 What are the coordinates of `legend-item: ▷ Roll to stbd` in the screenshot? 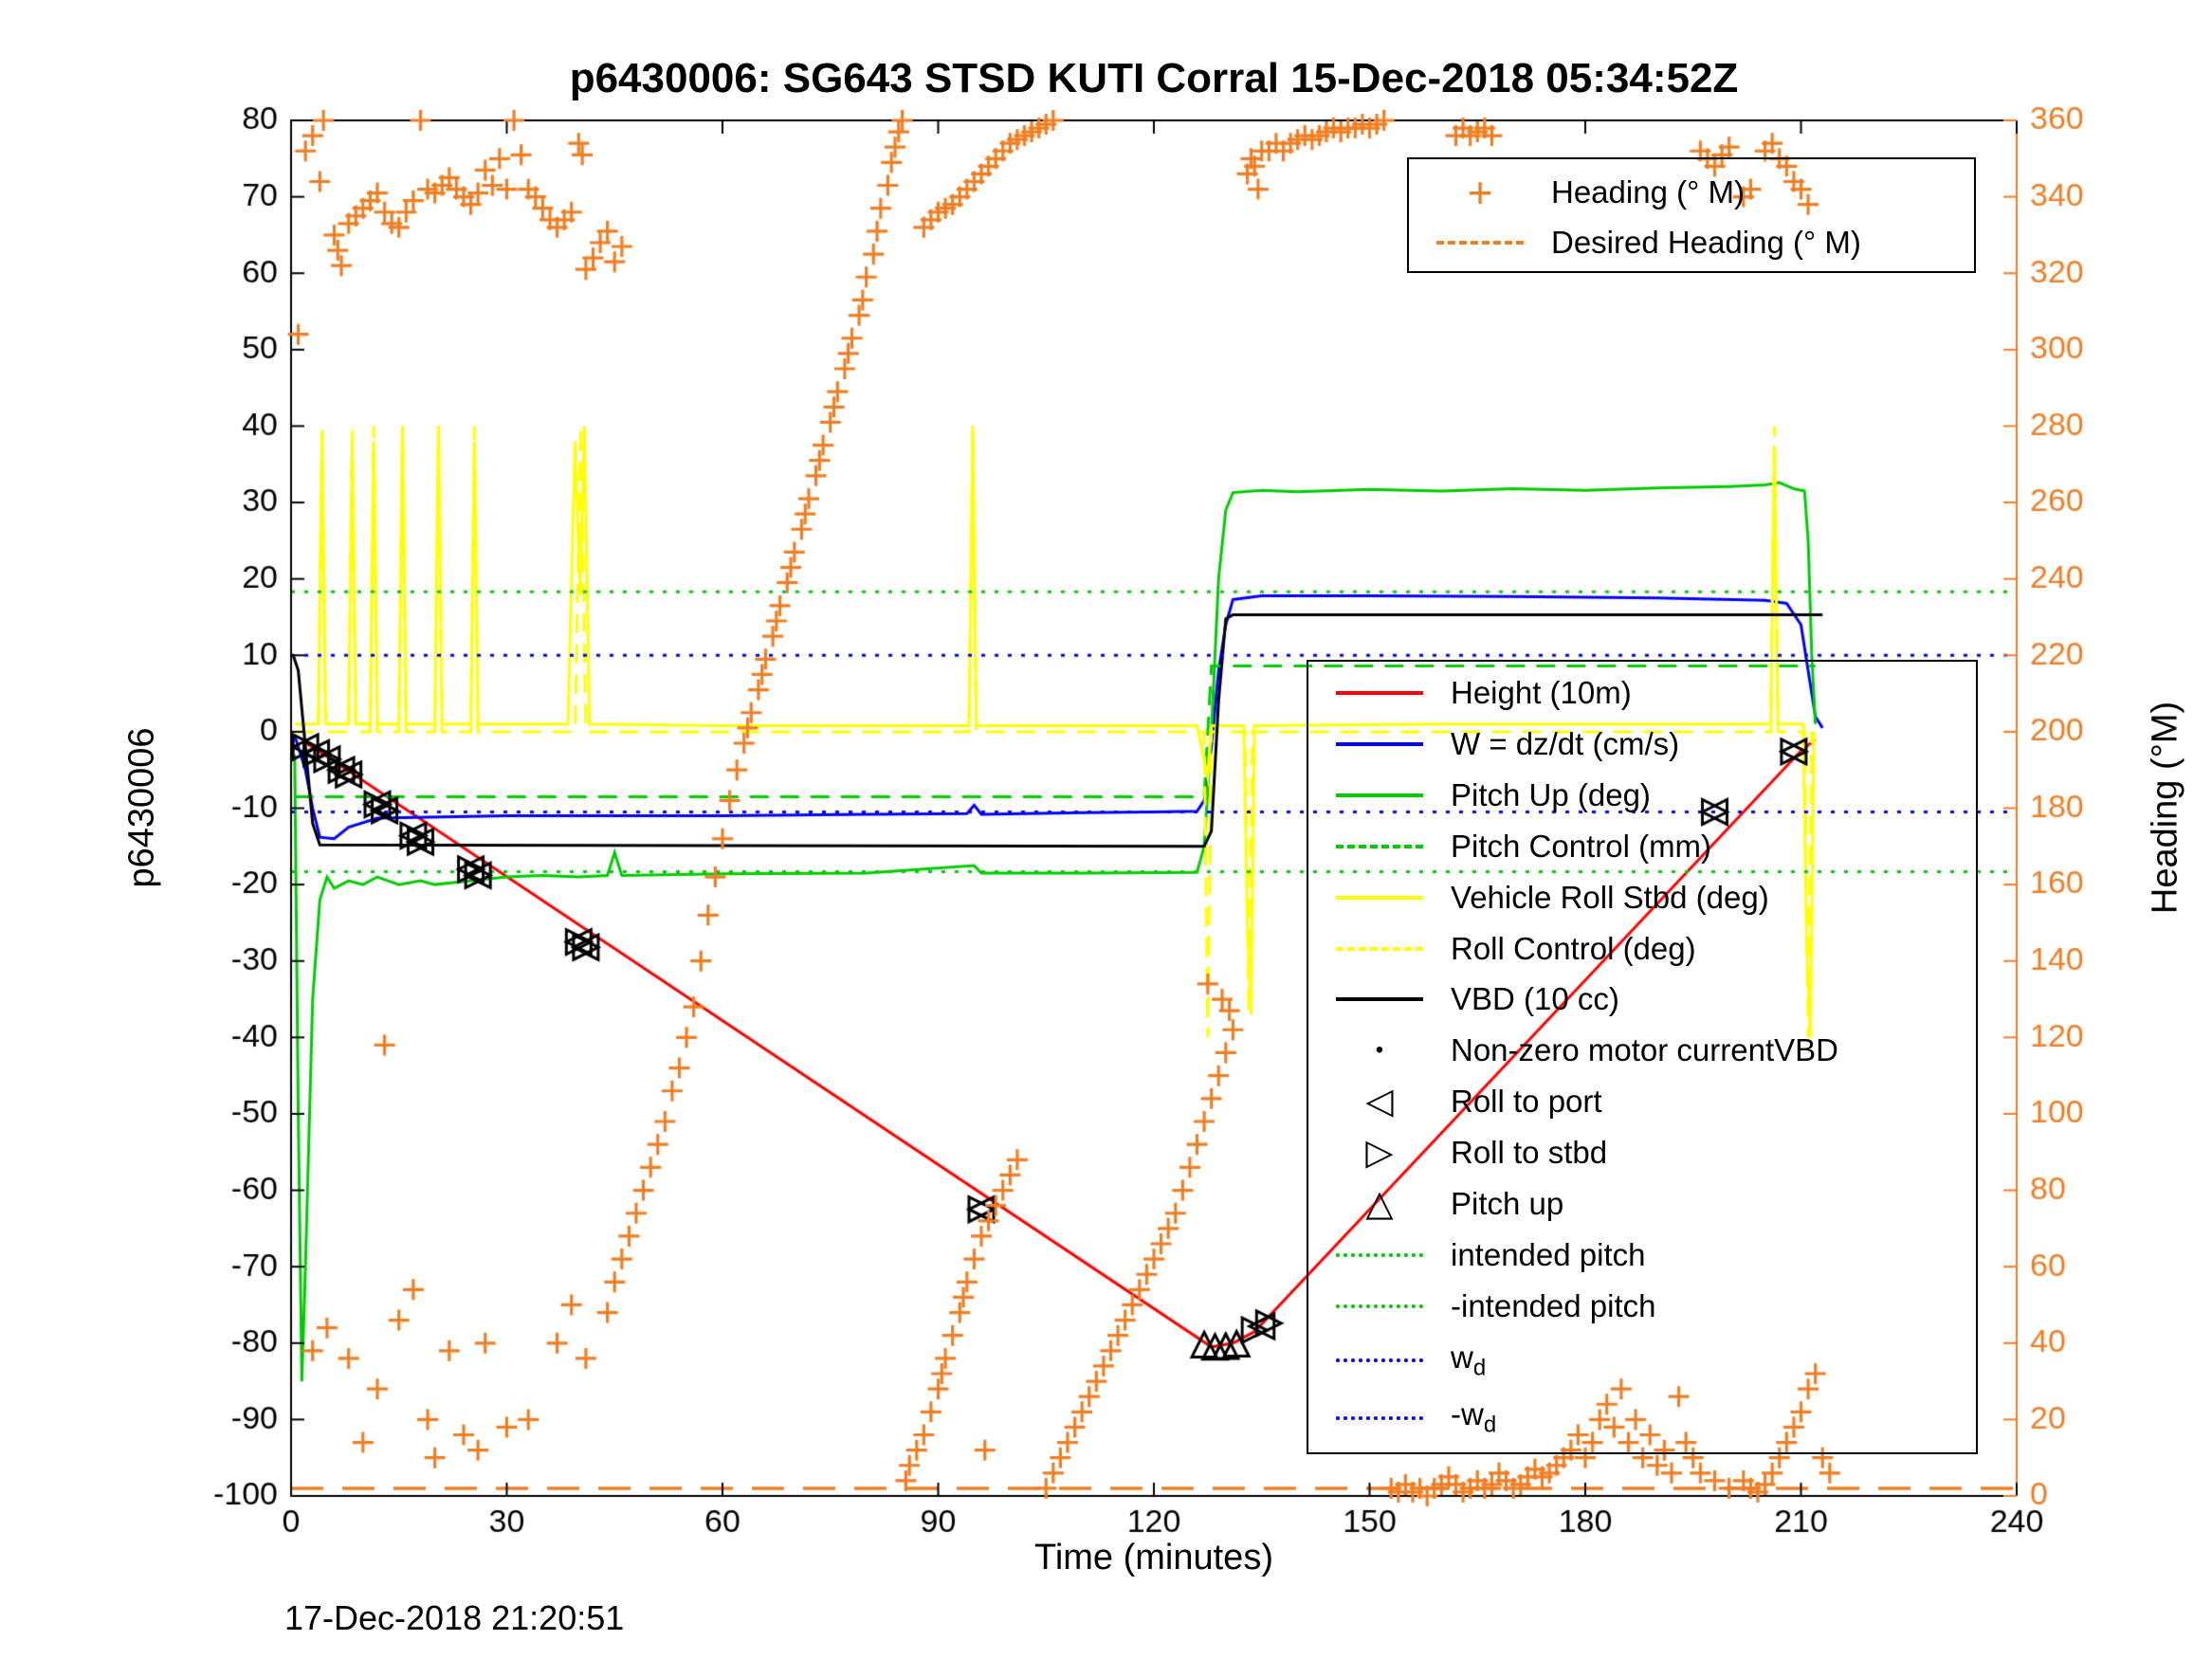 It's located at (1642, 1152).